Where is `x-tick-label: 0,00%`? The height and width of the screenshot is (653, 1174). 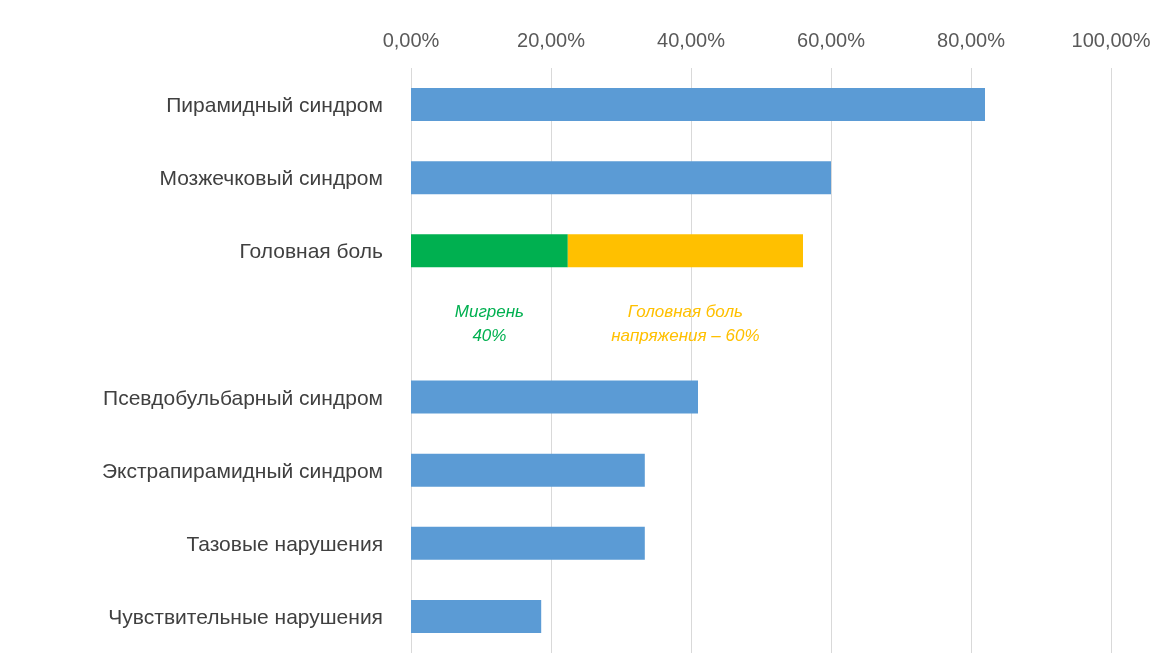 x-tick-label: 0,00% is located at coordinates (411, 40).